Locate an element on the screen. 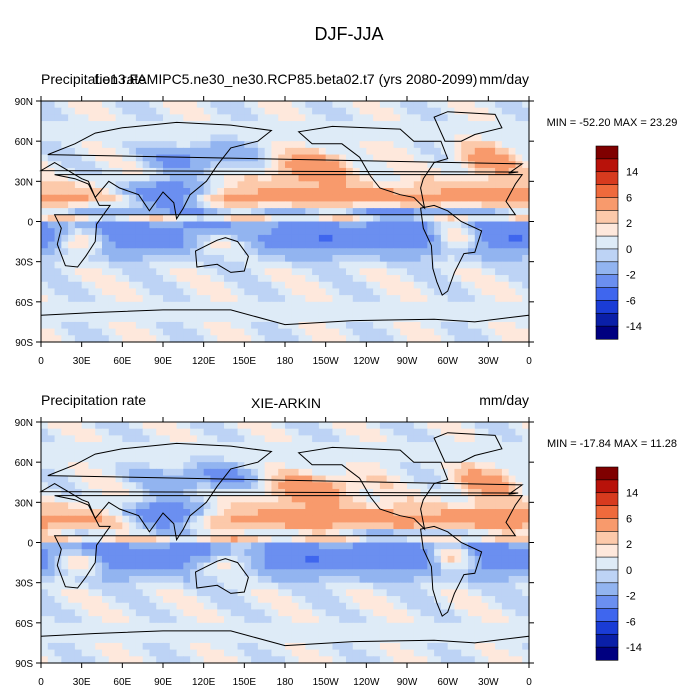  lat-tick-label: 30N is located at coordinates (24, 503).